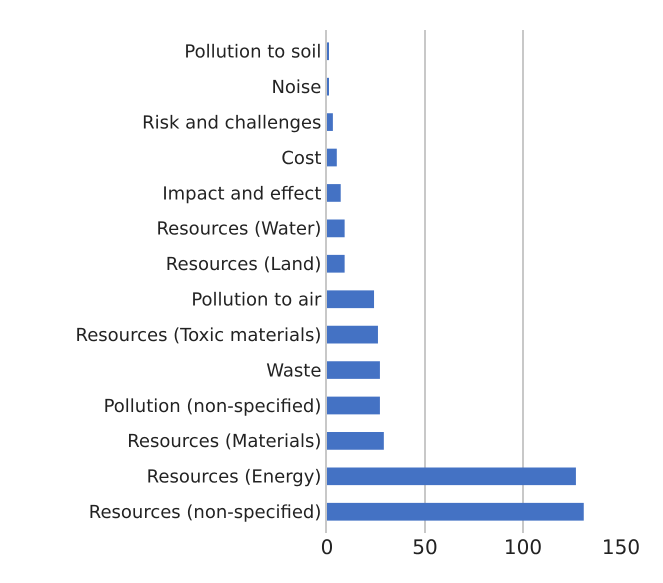  What do you see at coordinates (621, 547) in the screenshot?
I see `x-tick-label: 150` at bounding box center [621, 547].